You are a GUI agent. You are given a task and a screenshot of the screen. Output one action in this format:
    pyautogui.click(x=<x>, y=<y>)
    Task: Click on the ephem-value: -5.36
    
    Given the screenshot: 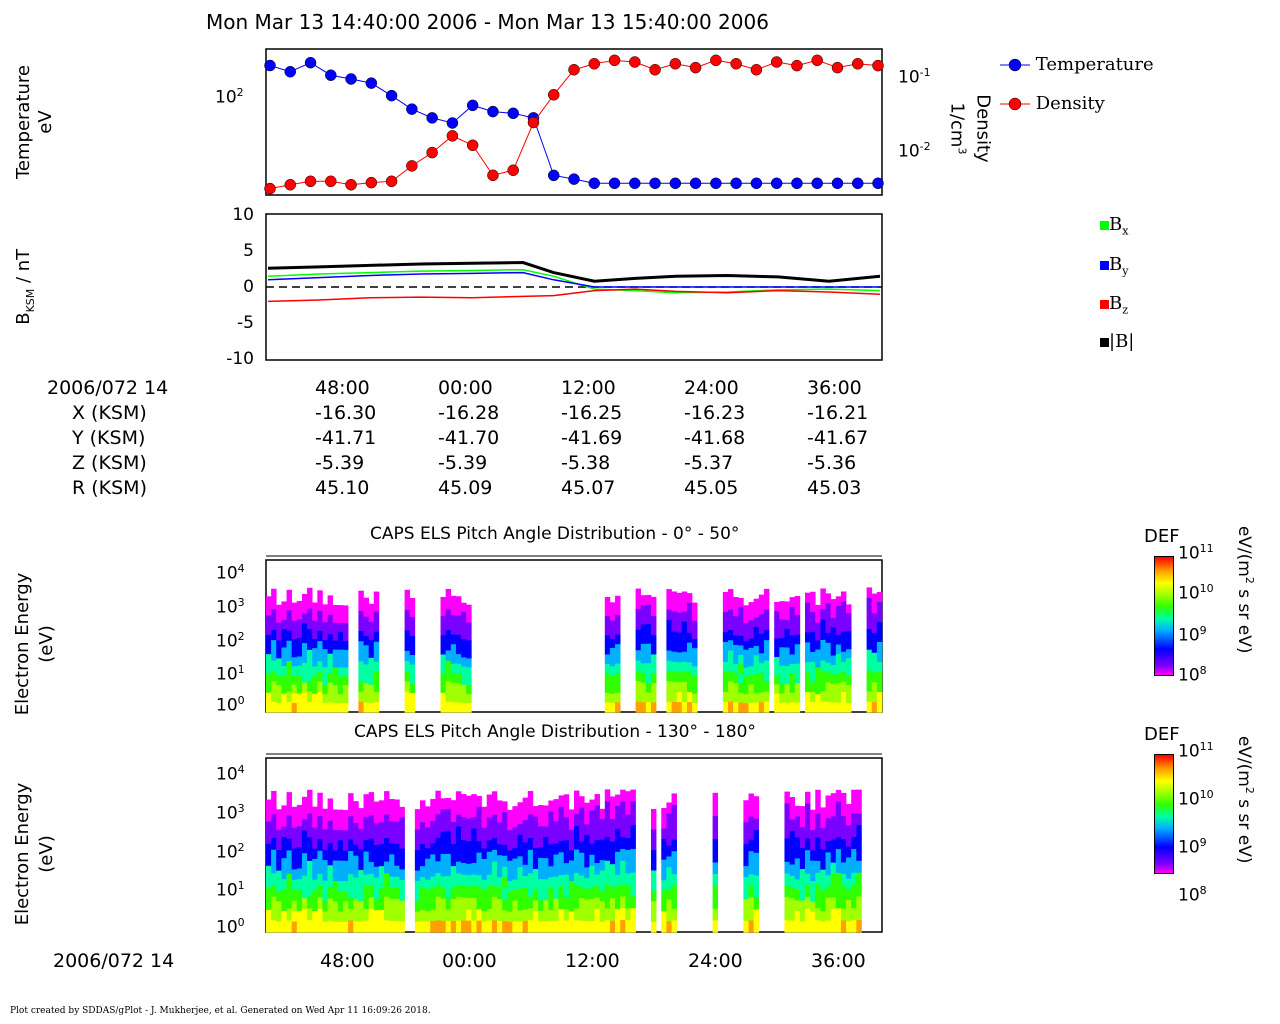 What is the action you would take?
    pyautogui.click(x=832, y=463)
    